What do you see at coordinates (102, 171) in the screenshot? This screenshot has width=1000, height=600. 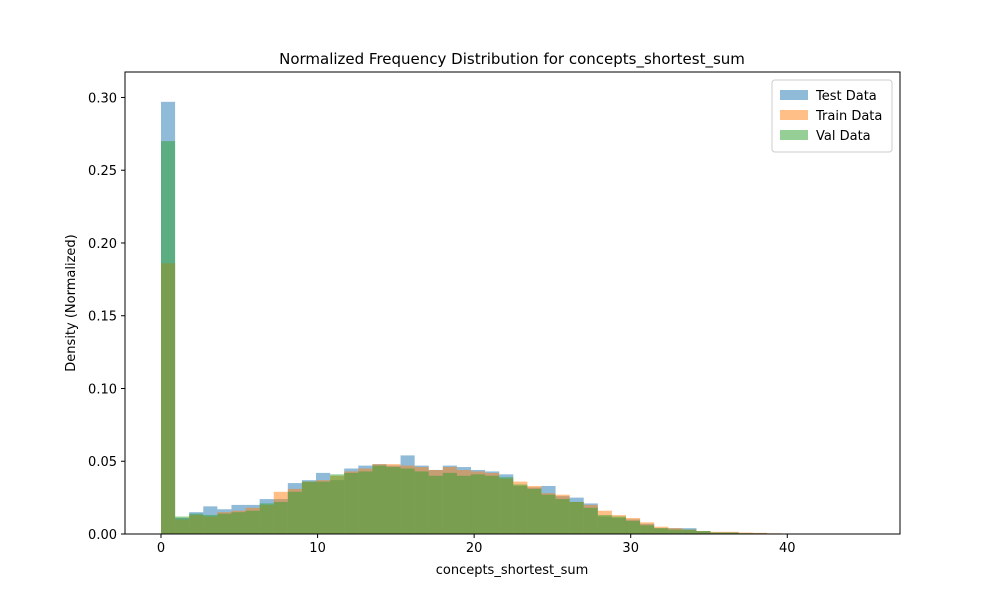 I see `y-tick-label: 0.25` at bounding box center [102, 171].